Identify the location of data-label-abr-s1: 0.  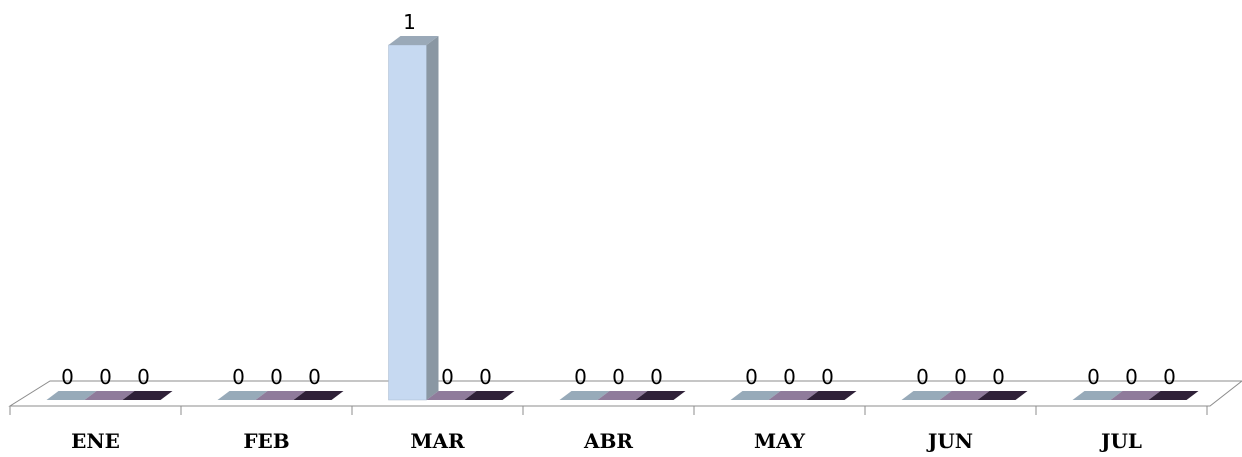
(580, 377).